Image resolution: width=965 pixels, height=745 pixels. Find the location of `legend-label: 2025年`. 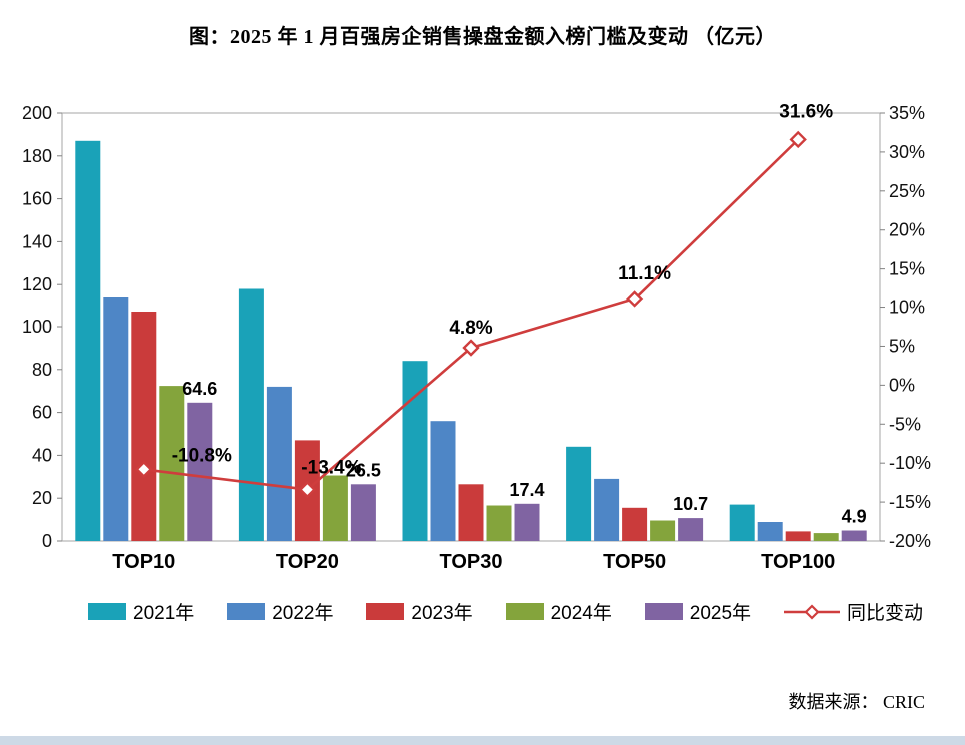

legend-label: 2025年 is located at coordinates (720, 613).